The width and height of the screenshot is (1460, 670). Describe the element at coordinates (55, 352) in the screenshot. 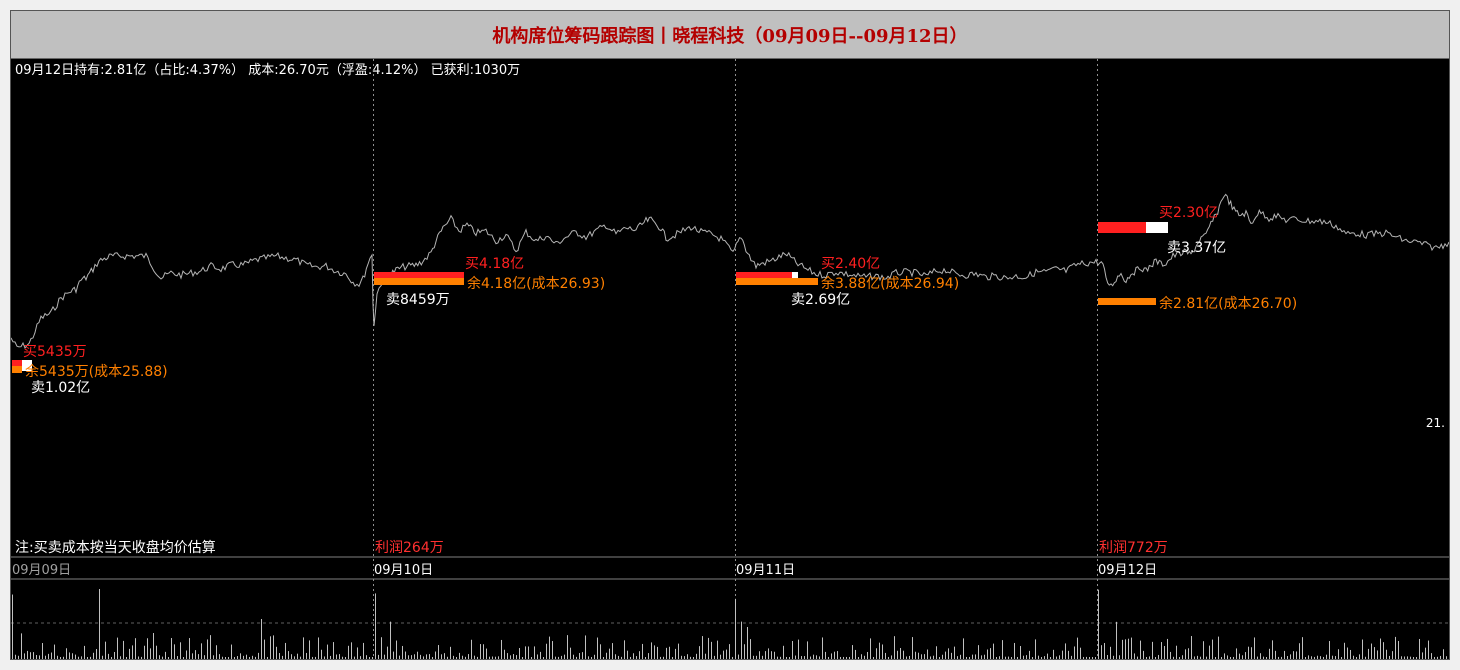

I see `buy-label: 买5435万` at that location.